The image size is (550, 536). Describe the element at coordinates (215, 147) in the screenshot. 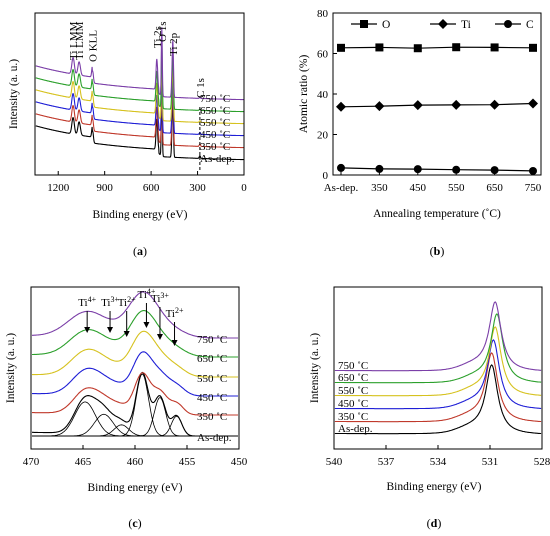

I see `panel-a-series-label: 350 ˚C` at that location.